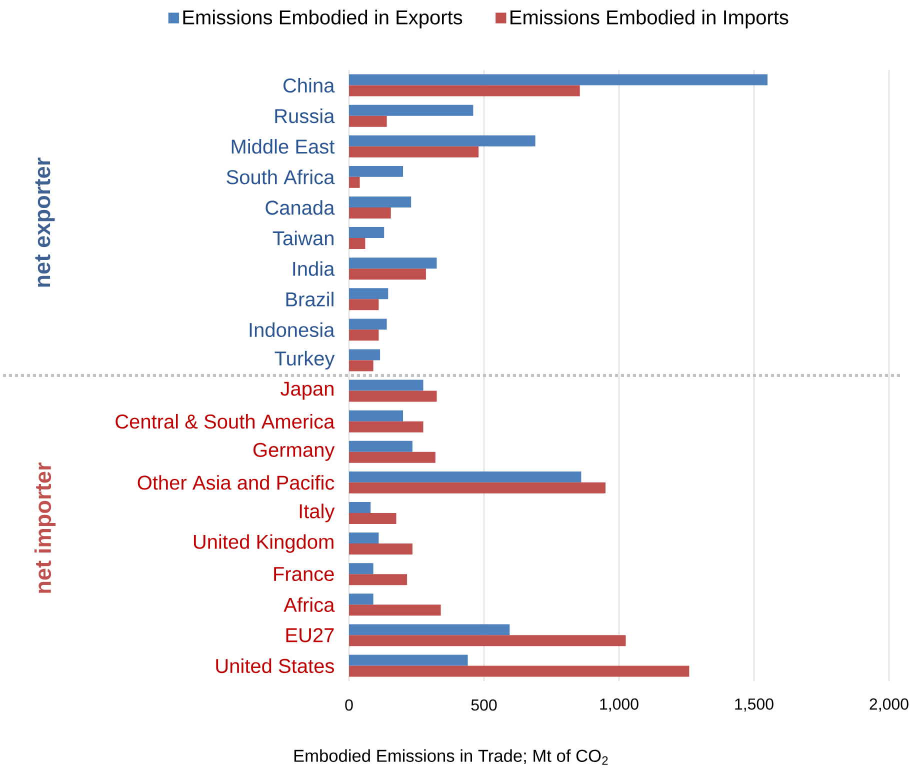  I want to click on y-tick-label: Japan, so click(307, 391).